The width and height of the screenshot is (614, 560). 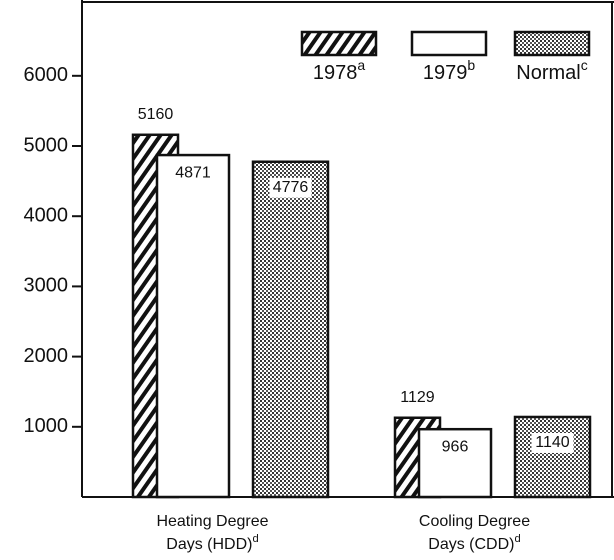 What do you see at coordinates (46, 145) in the screenshot?
I see `y-tick-label: 5000` at bounding box center [46, 145].